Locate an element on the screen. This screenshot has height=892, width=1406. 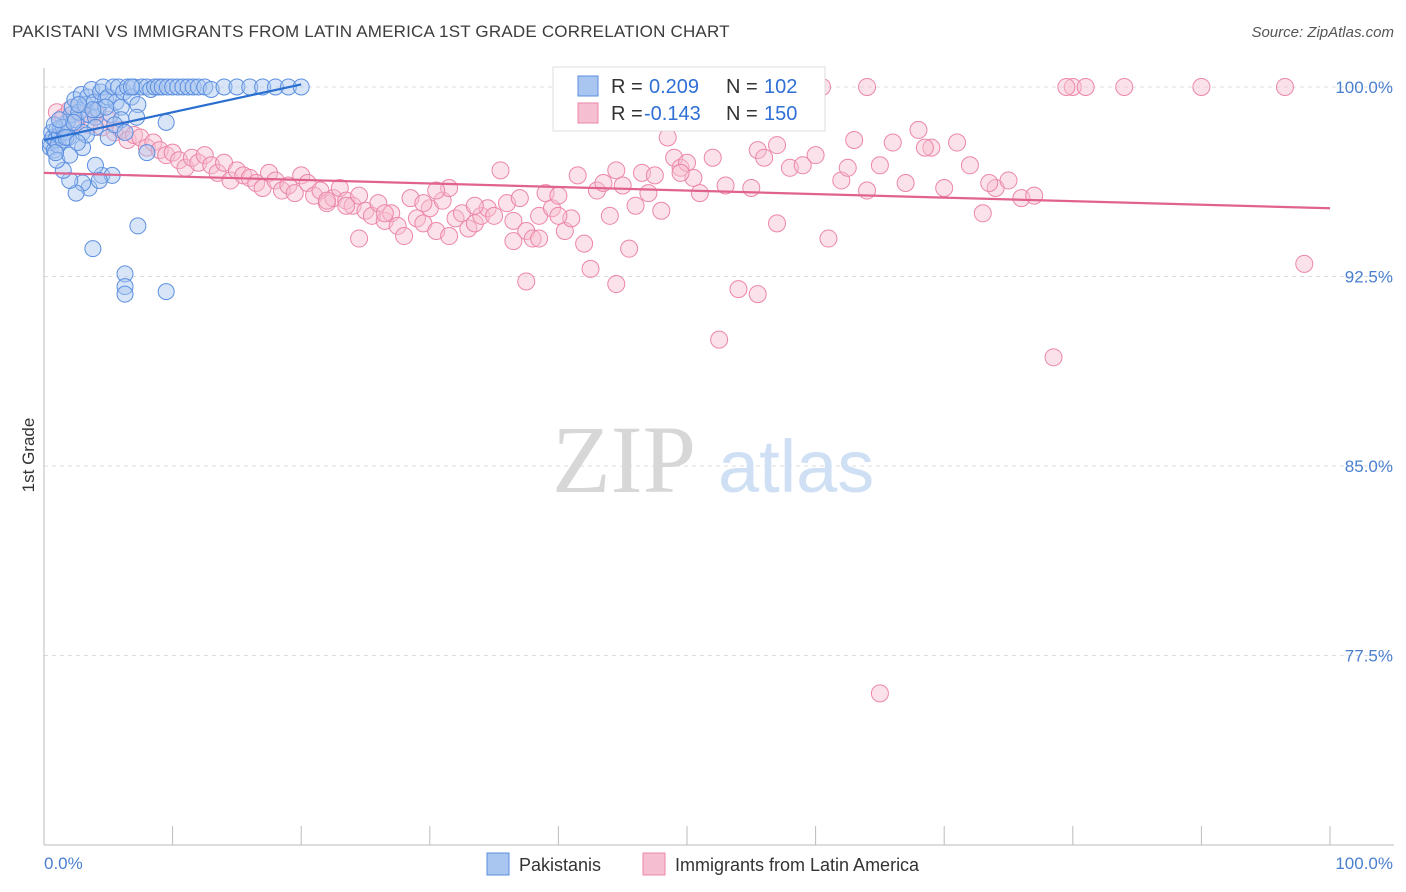
legend-r-label-2: R = is located at coordinates (627, 114).